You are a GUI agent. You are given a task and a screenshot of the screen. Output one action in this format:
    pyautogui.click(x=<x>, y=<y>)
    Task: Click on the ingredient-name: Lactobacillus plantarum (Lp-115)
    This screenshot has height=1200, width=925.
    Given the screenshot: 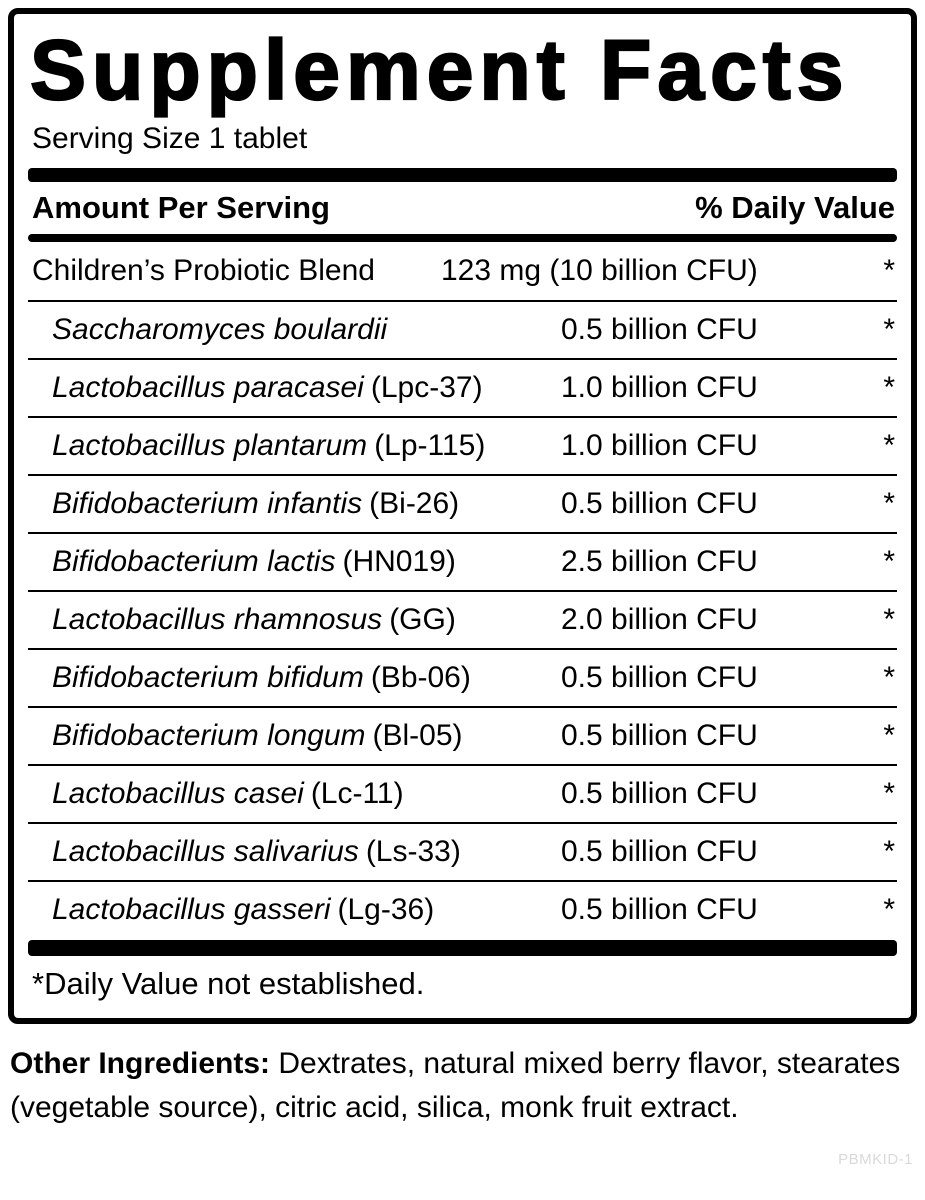 What is the action you would take?
    pyautogui.click(x=269, y=446)
    